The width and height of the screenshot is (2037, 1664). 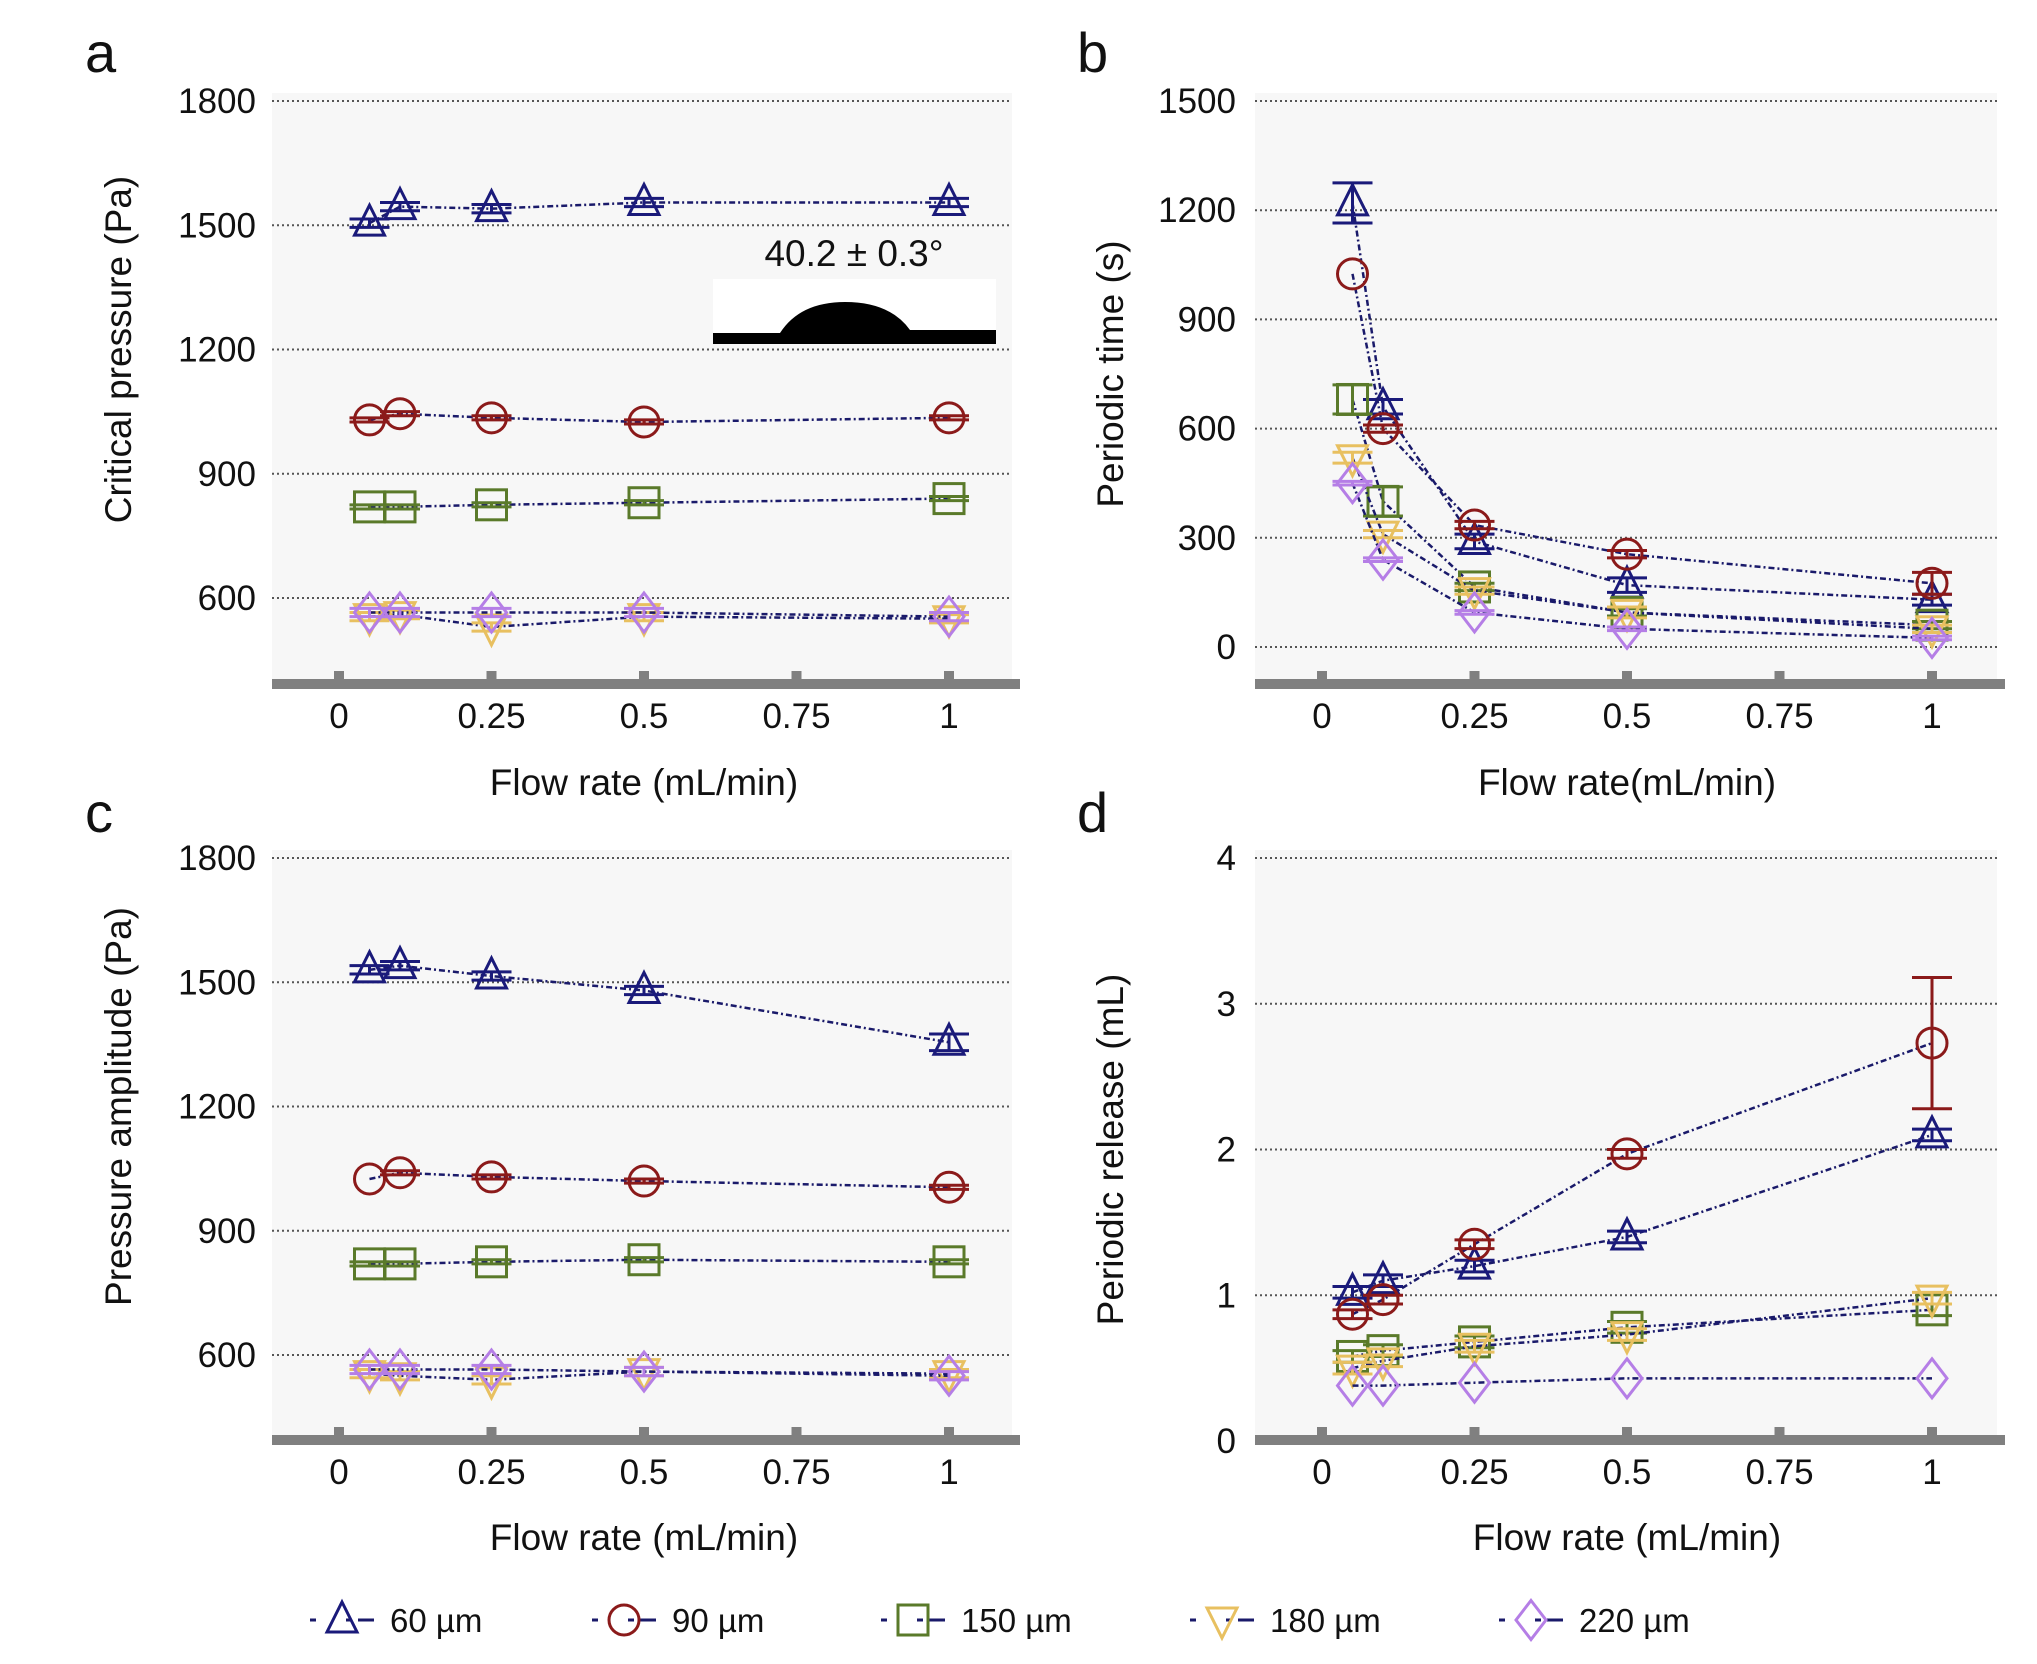 I want to click on plot-area, so click(x=642, y=1144).